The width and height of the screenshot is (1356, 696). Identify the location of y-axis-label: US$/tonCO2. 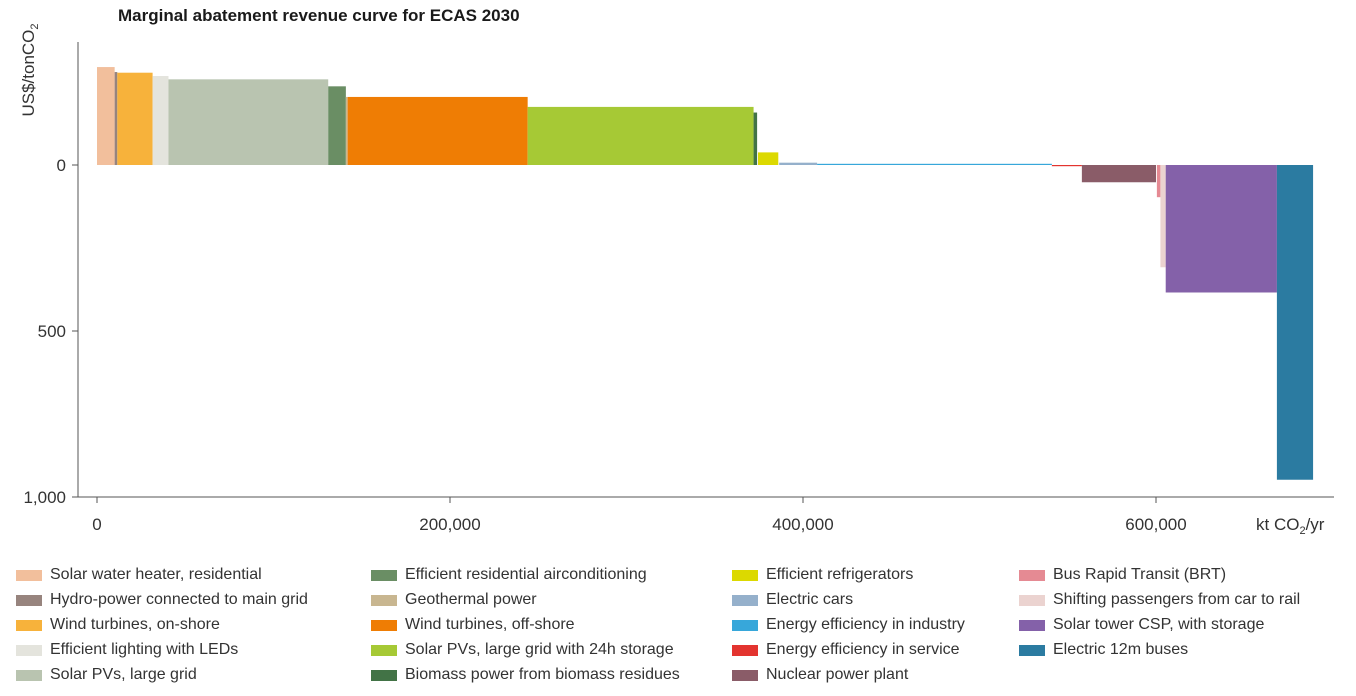
(30, 69).